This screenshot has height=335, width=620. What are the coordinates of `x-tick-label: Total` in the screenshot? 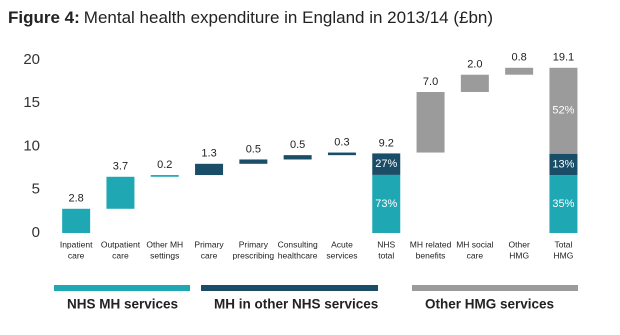 It's located at (563, 244).